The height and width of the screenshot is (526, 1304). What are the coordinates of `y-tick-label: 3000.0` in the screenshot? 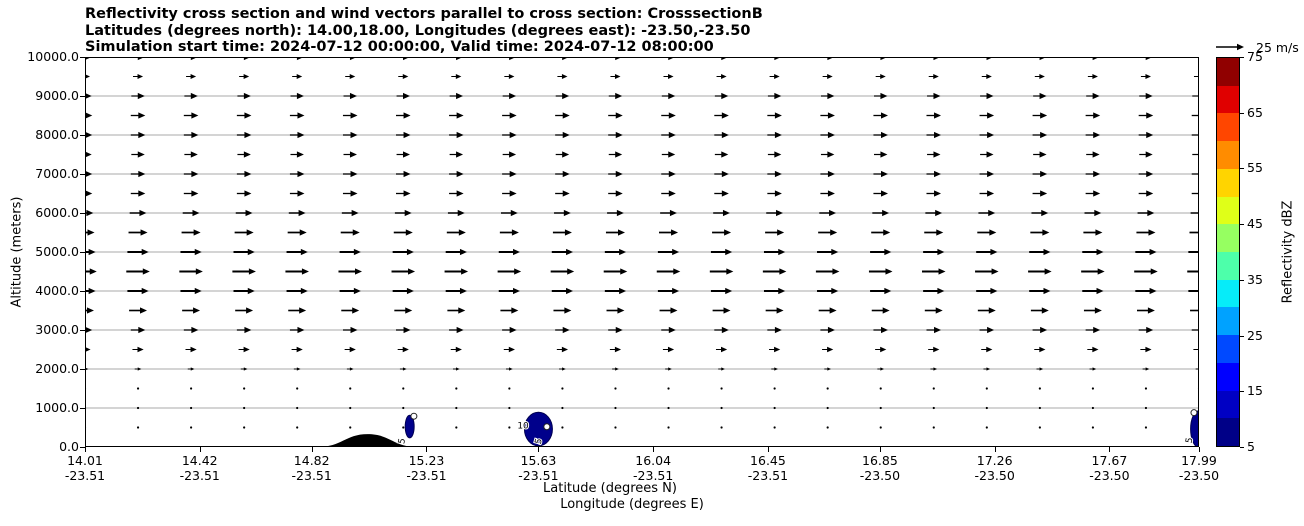 It's located at (57, 329).